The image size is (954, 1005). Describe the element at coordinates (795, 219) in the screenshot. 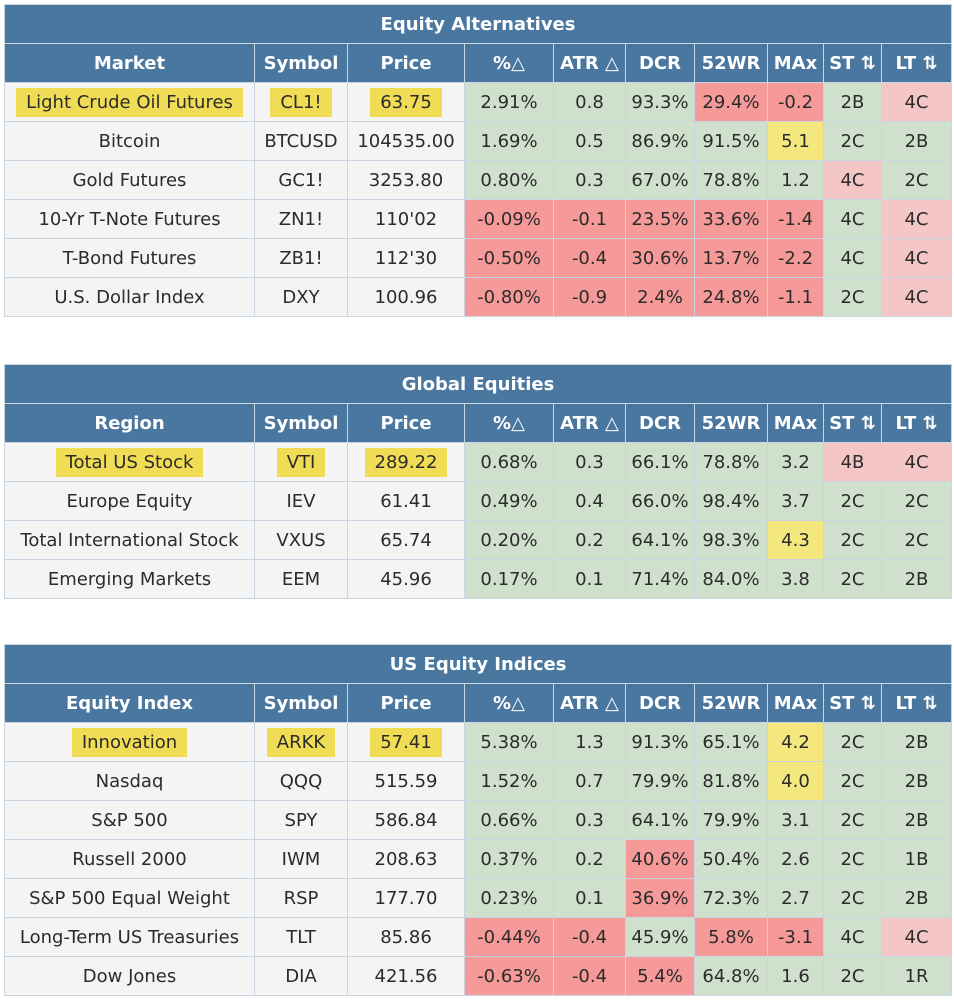

I see `cell-max: -1.4` at that location.